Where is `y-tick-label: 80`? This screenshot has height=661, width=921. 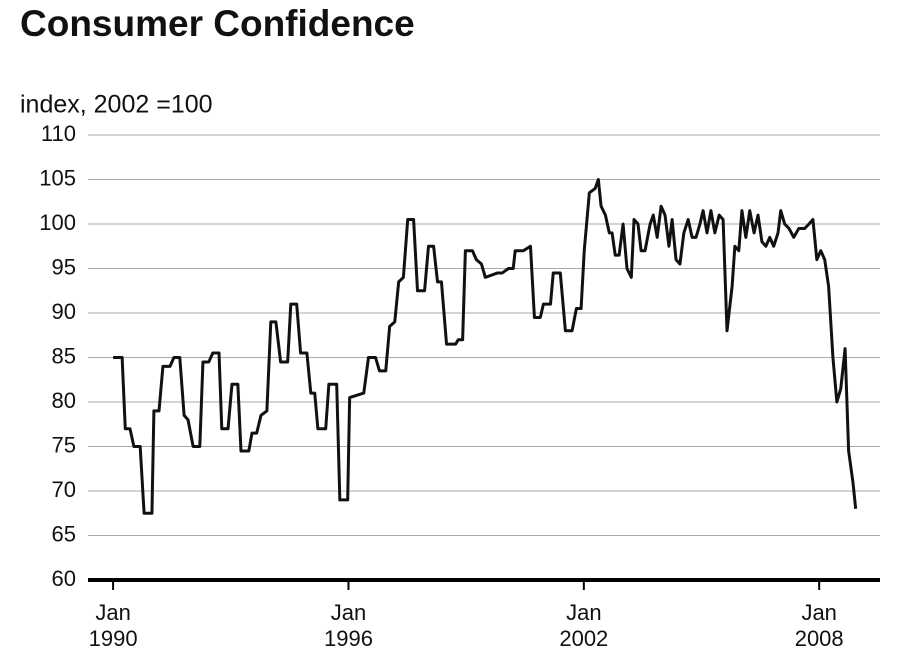
y-tick-label: 80 is located at coordinates (64, 400).